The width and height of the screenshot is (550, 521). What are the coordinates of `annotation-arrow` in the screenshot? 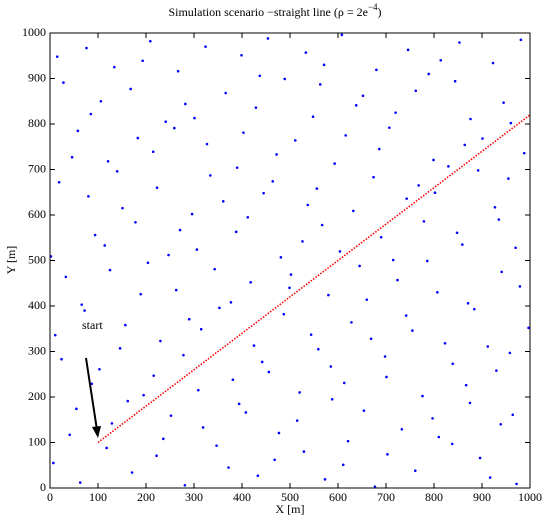 It's located at (91, 394).